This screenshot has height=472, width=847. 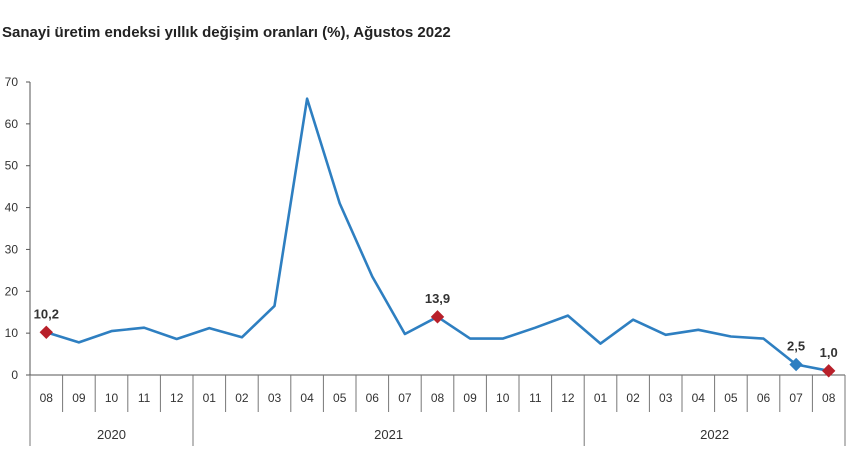 What do you see at coordinates (46, 313) in the screenshot?
I see `data-label: 10,2` at bounding box center [46, 313].